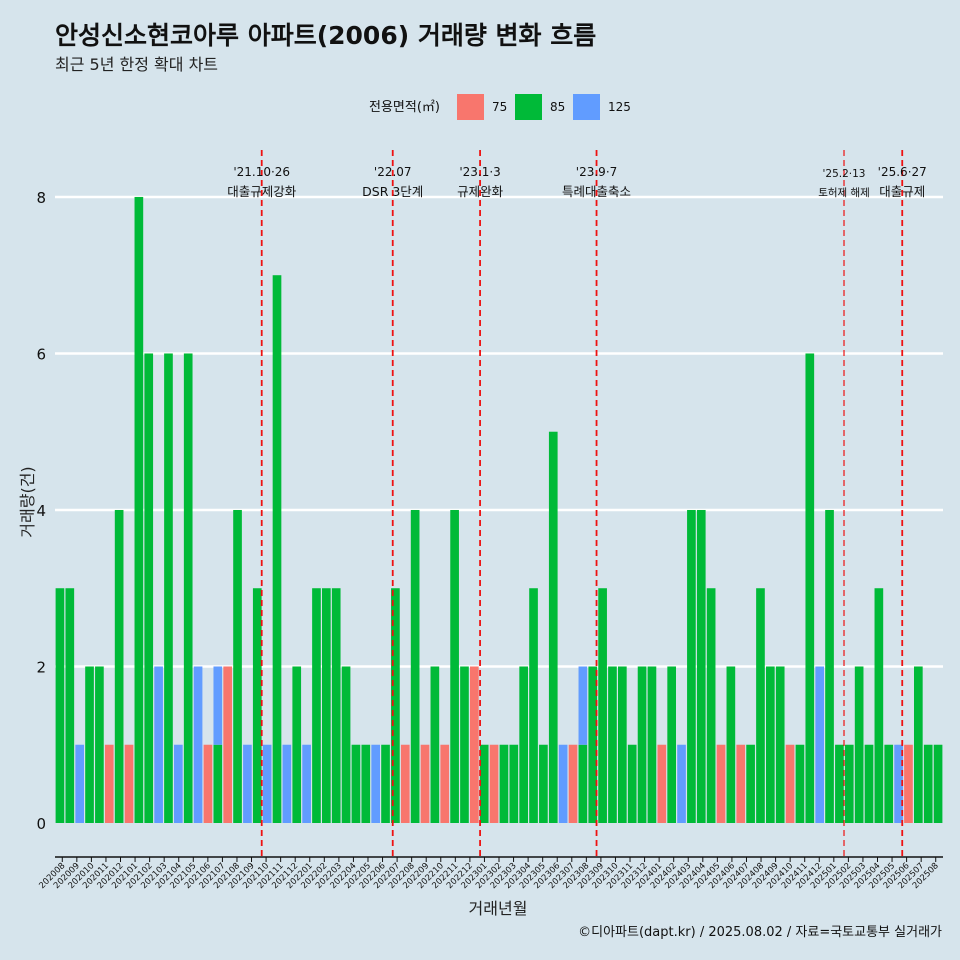  Describe the element at coordinates (619, 107) in the screenshot. I see `legend-label-125: 125` at that location.